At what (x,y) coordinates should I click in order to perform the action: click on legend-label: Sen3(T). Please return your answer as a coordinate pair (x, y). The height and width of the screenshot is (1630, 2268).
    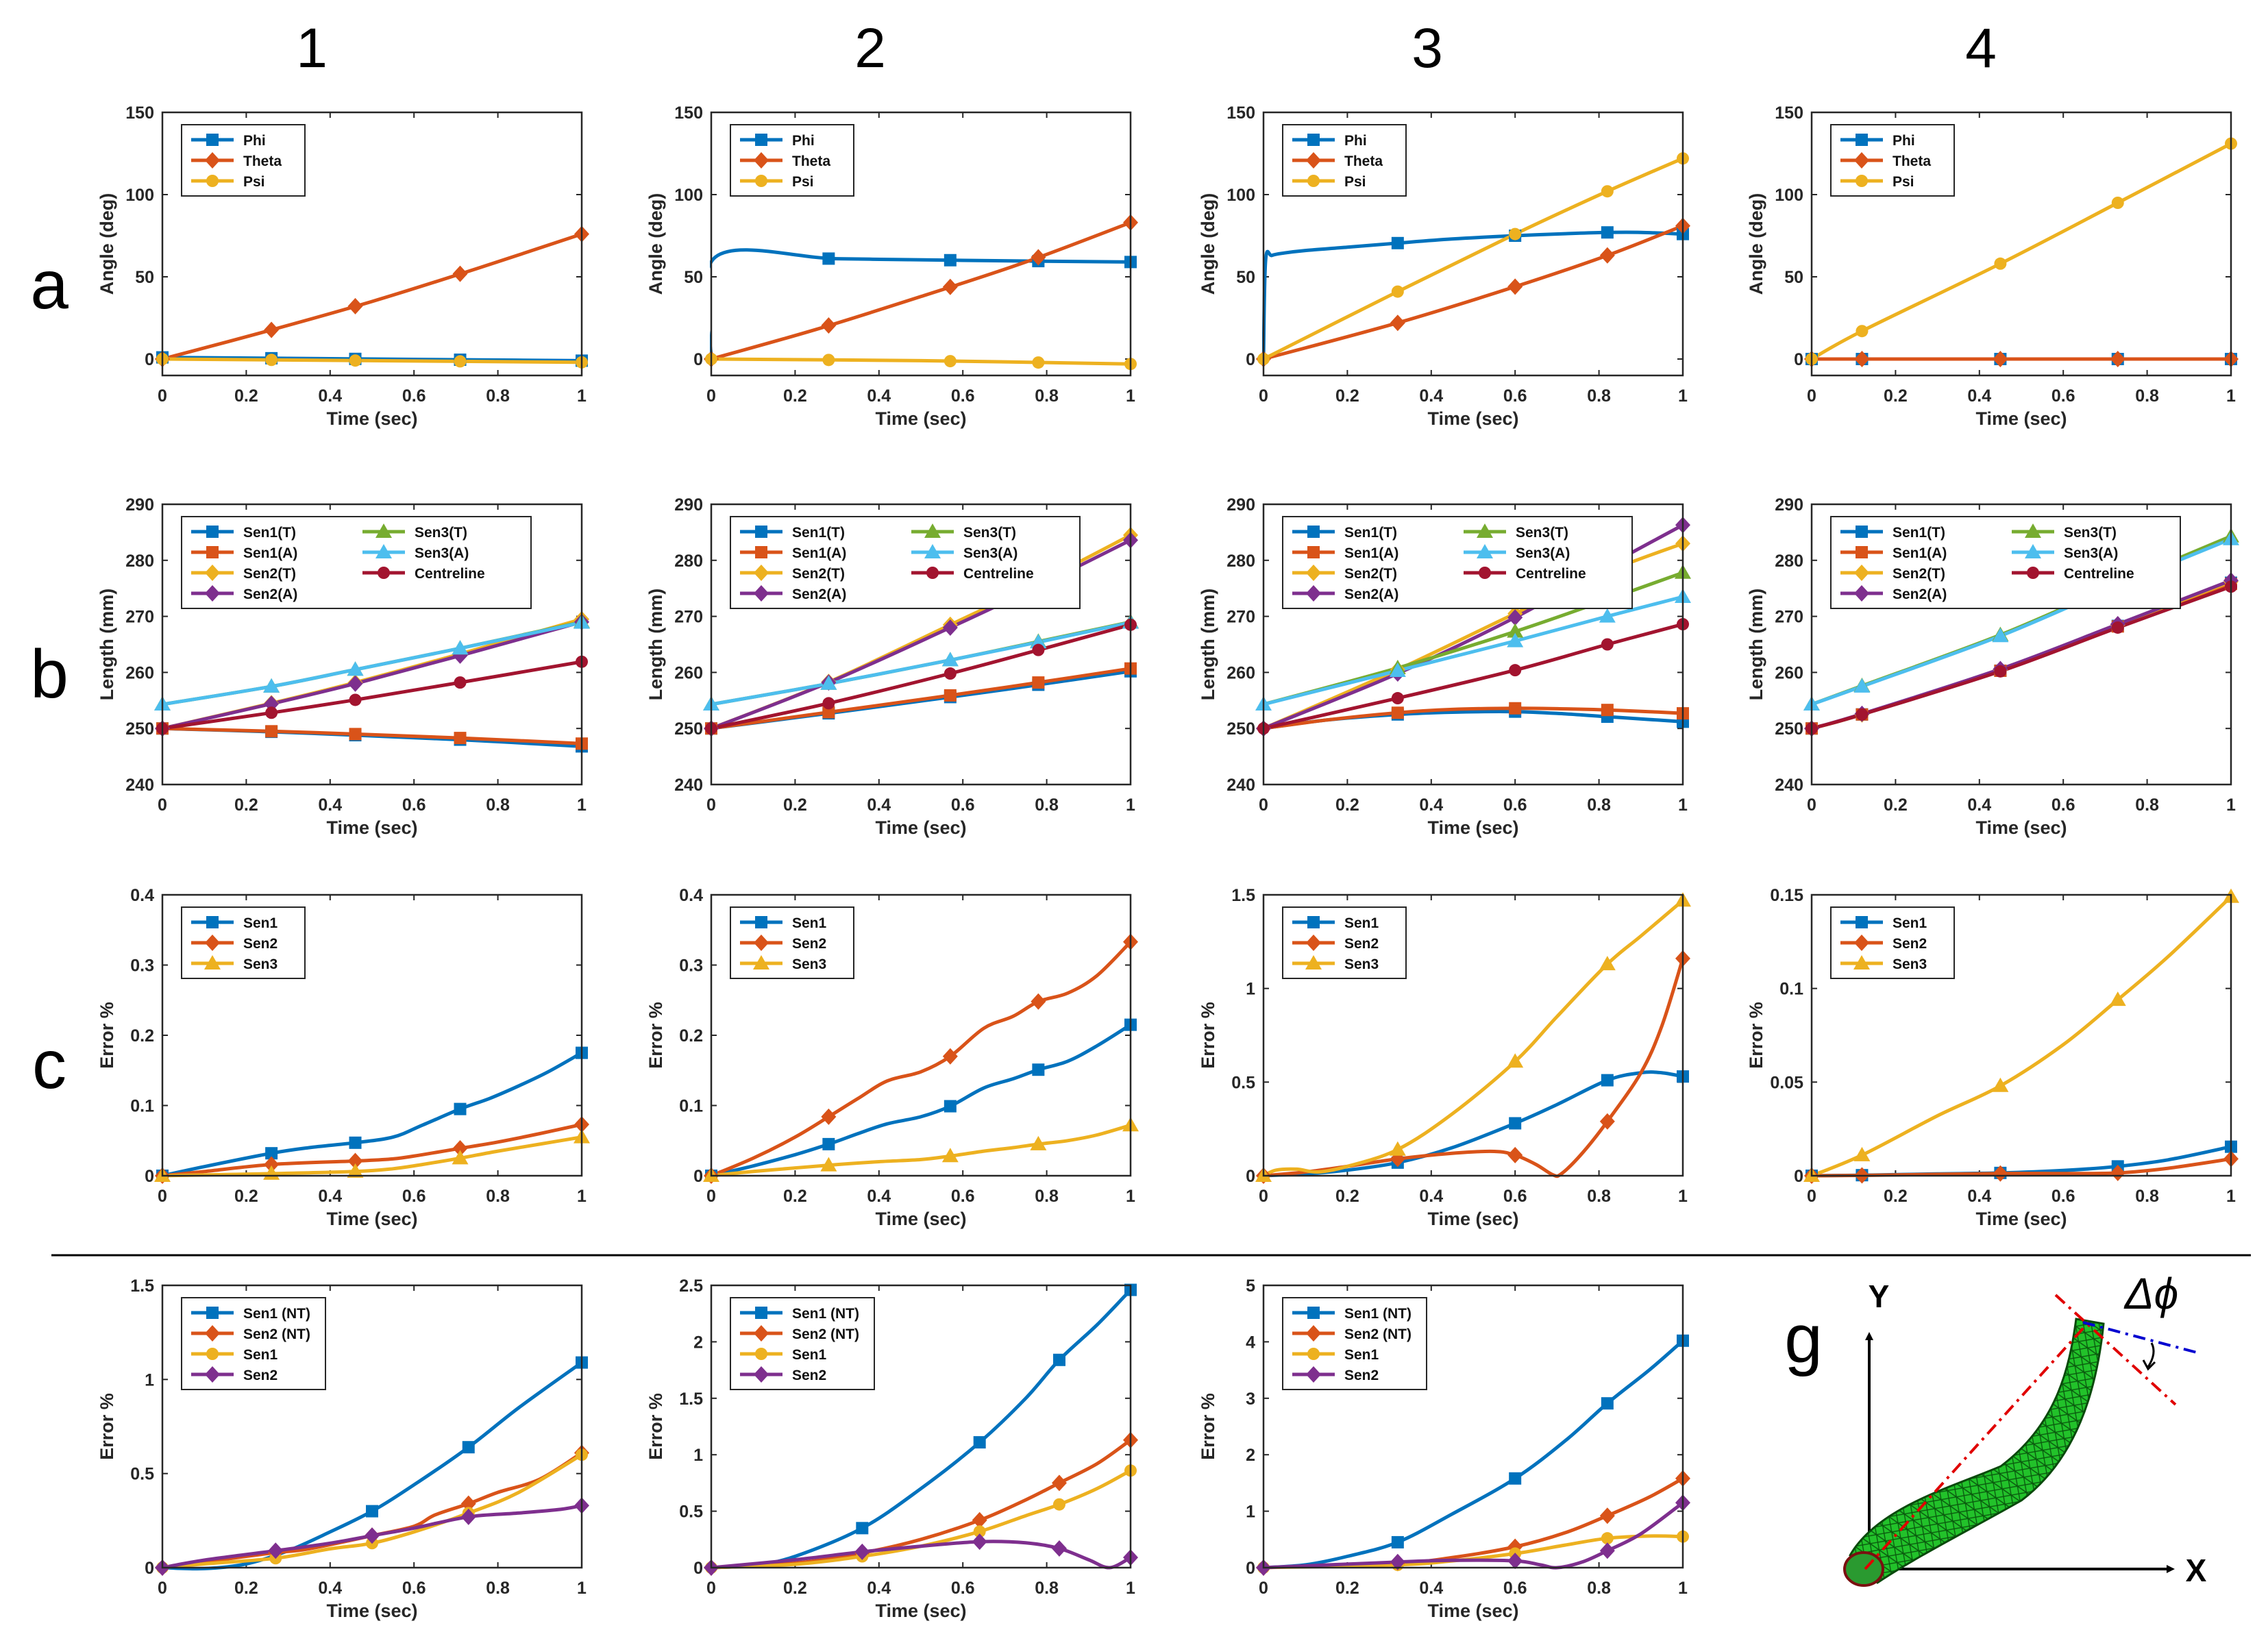
    Looking at the image, I should click on (1542, 533).